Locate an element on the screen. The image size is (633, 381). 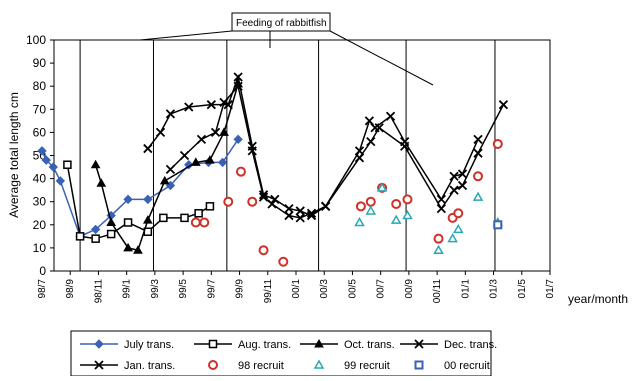
x-tick-label: 98/9 is located at coordinates (70, 289).